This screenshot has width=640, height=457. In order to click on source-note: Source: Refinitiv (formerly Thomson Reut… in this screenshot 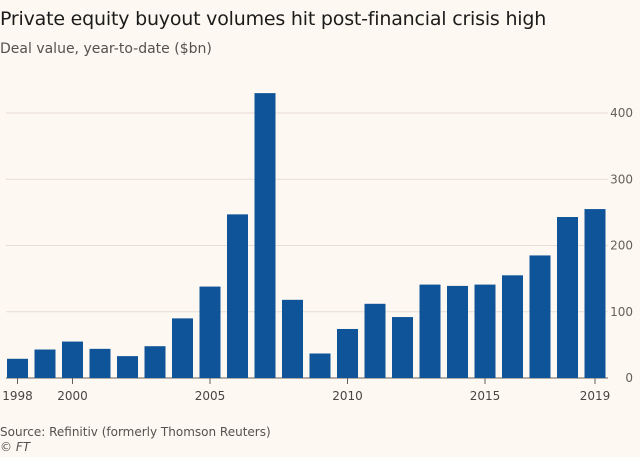, I will do `click(135, 432)`.